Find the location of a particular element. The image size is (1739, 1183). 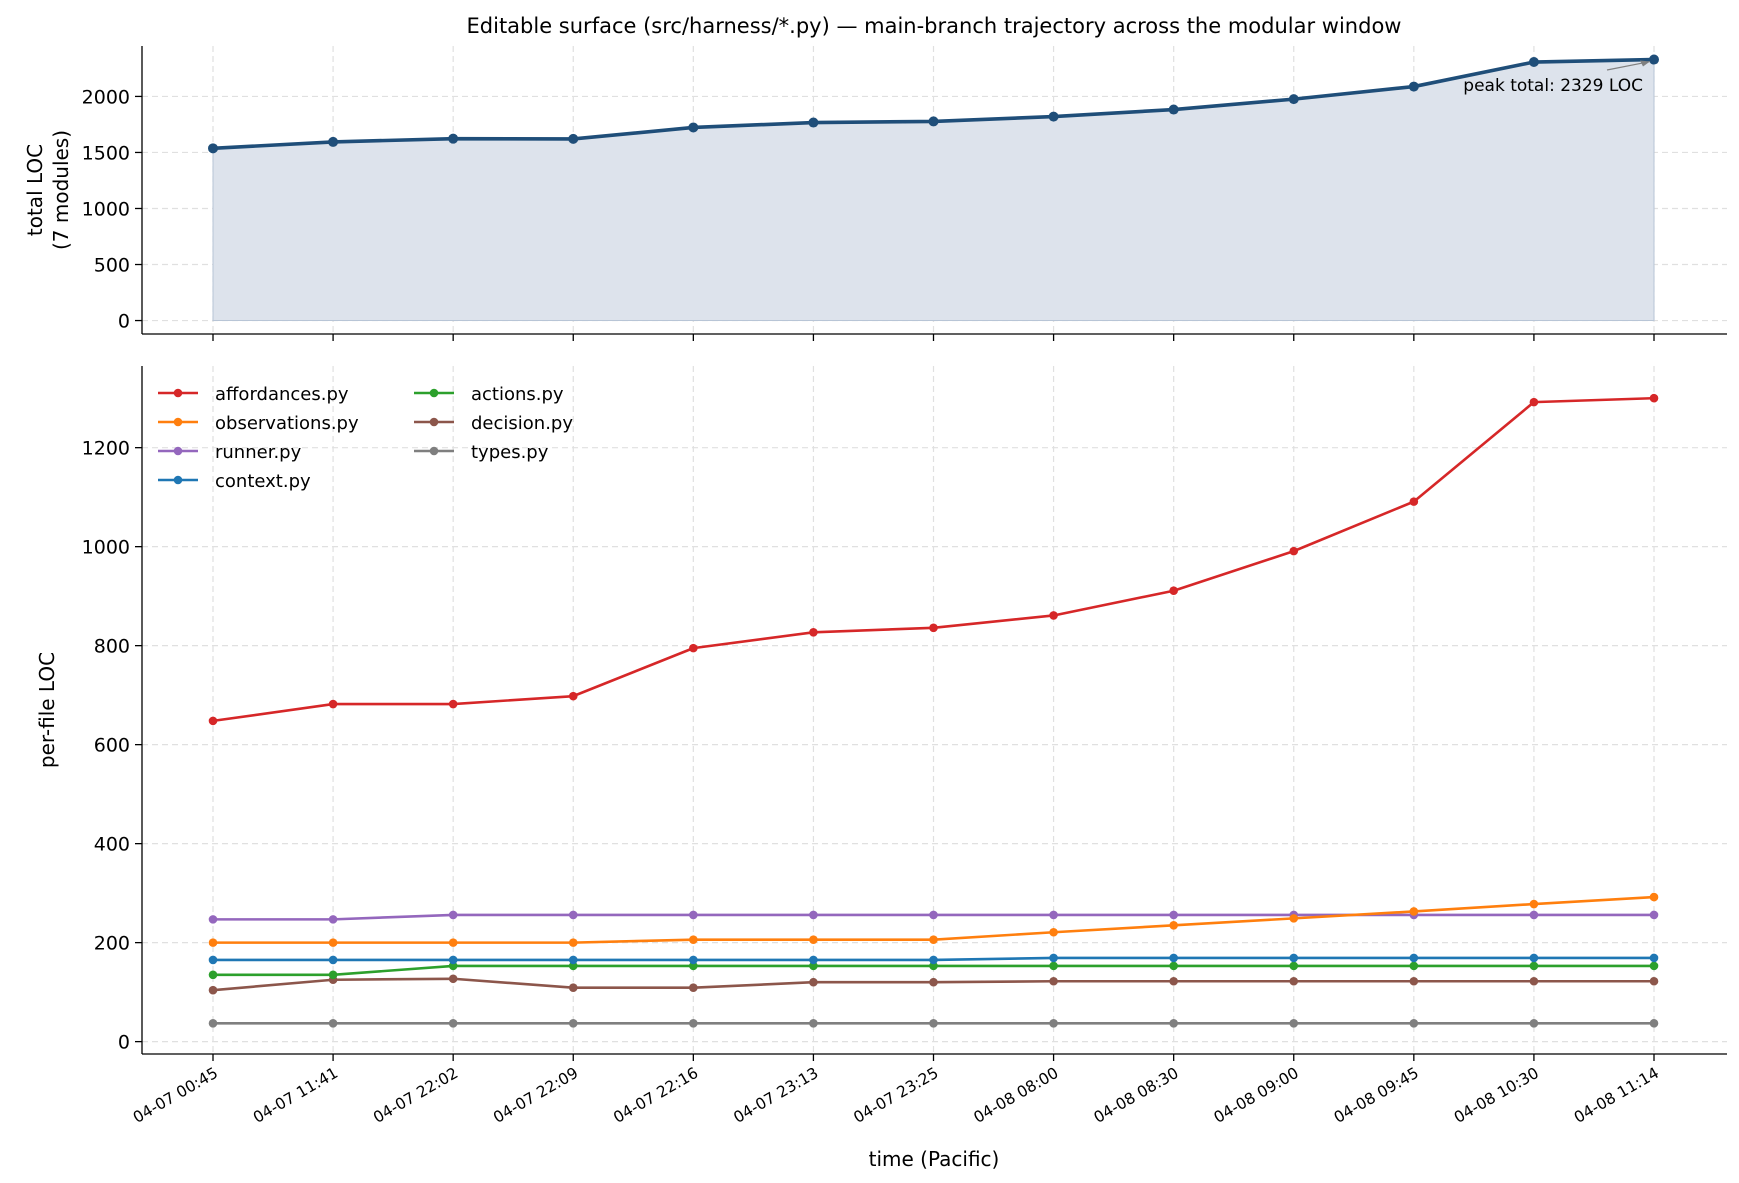

legend-item-runner: runner.py is located at coordinates (230, 452).